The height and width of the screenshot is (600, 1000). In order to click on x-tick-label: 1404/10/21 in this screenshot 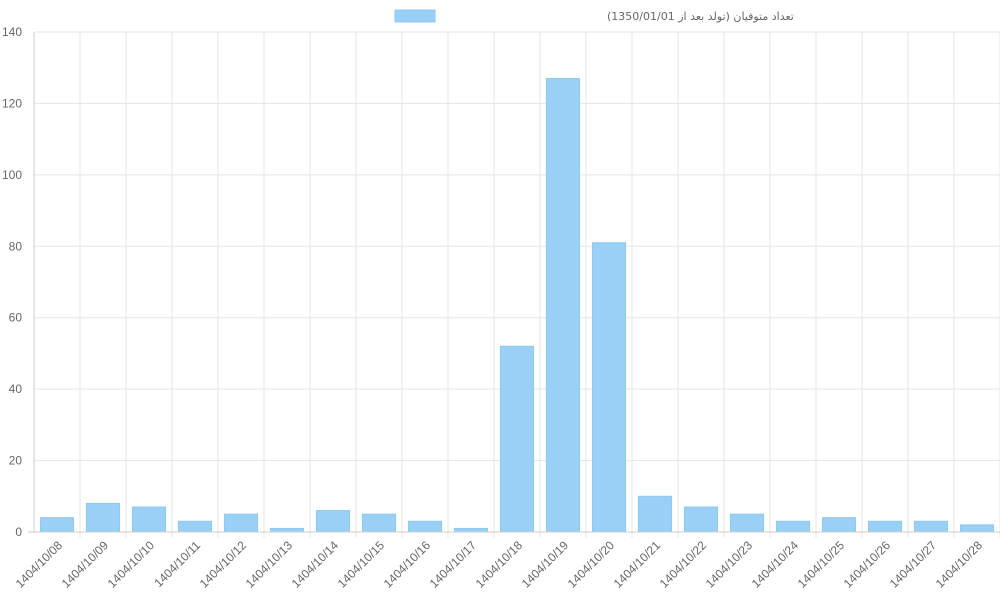, I will do `click(637, 564)`.